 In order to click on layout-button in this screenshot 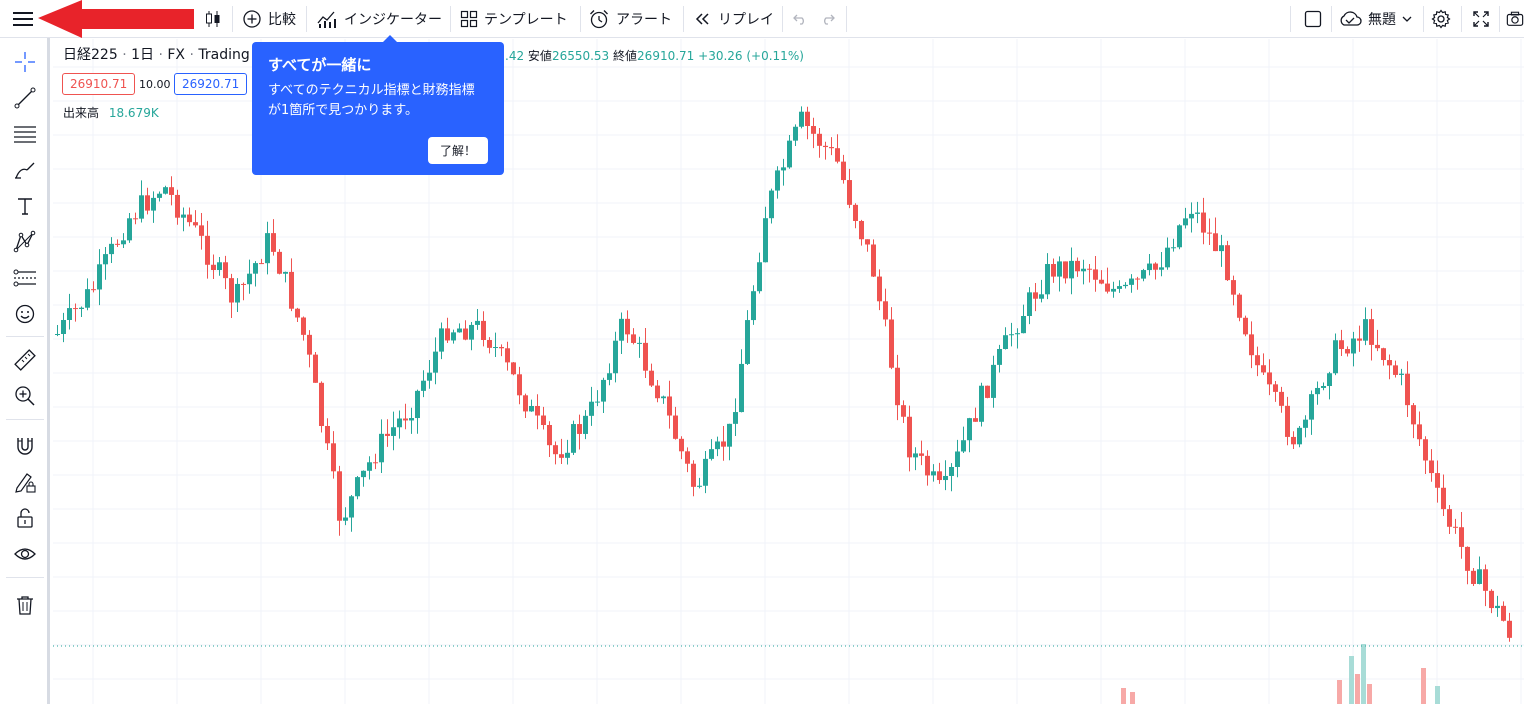, I will do `click(1313, 18)`.